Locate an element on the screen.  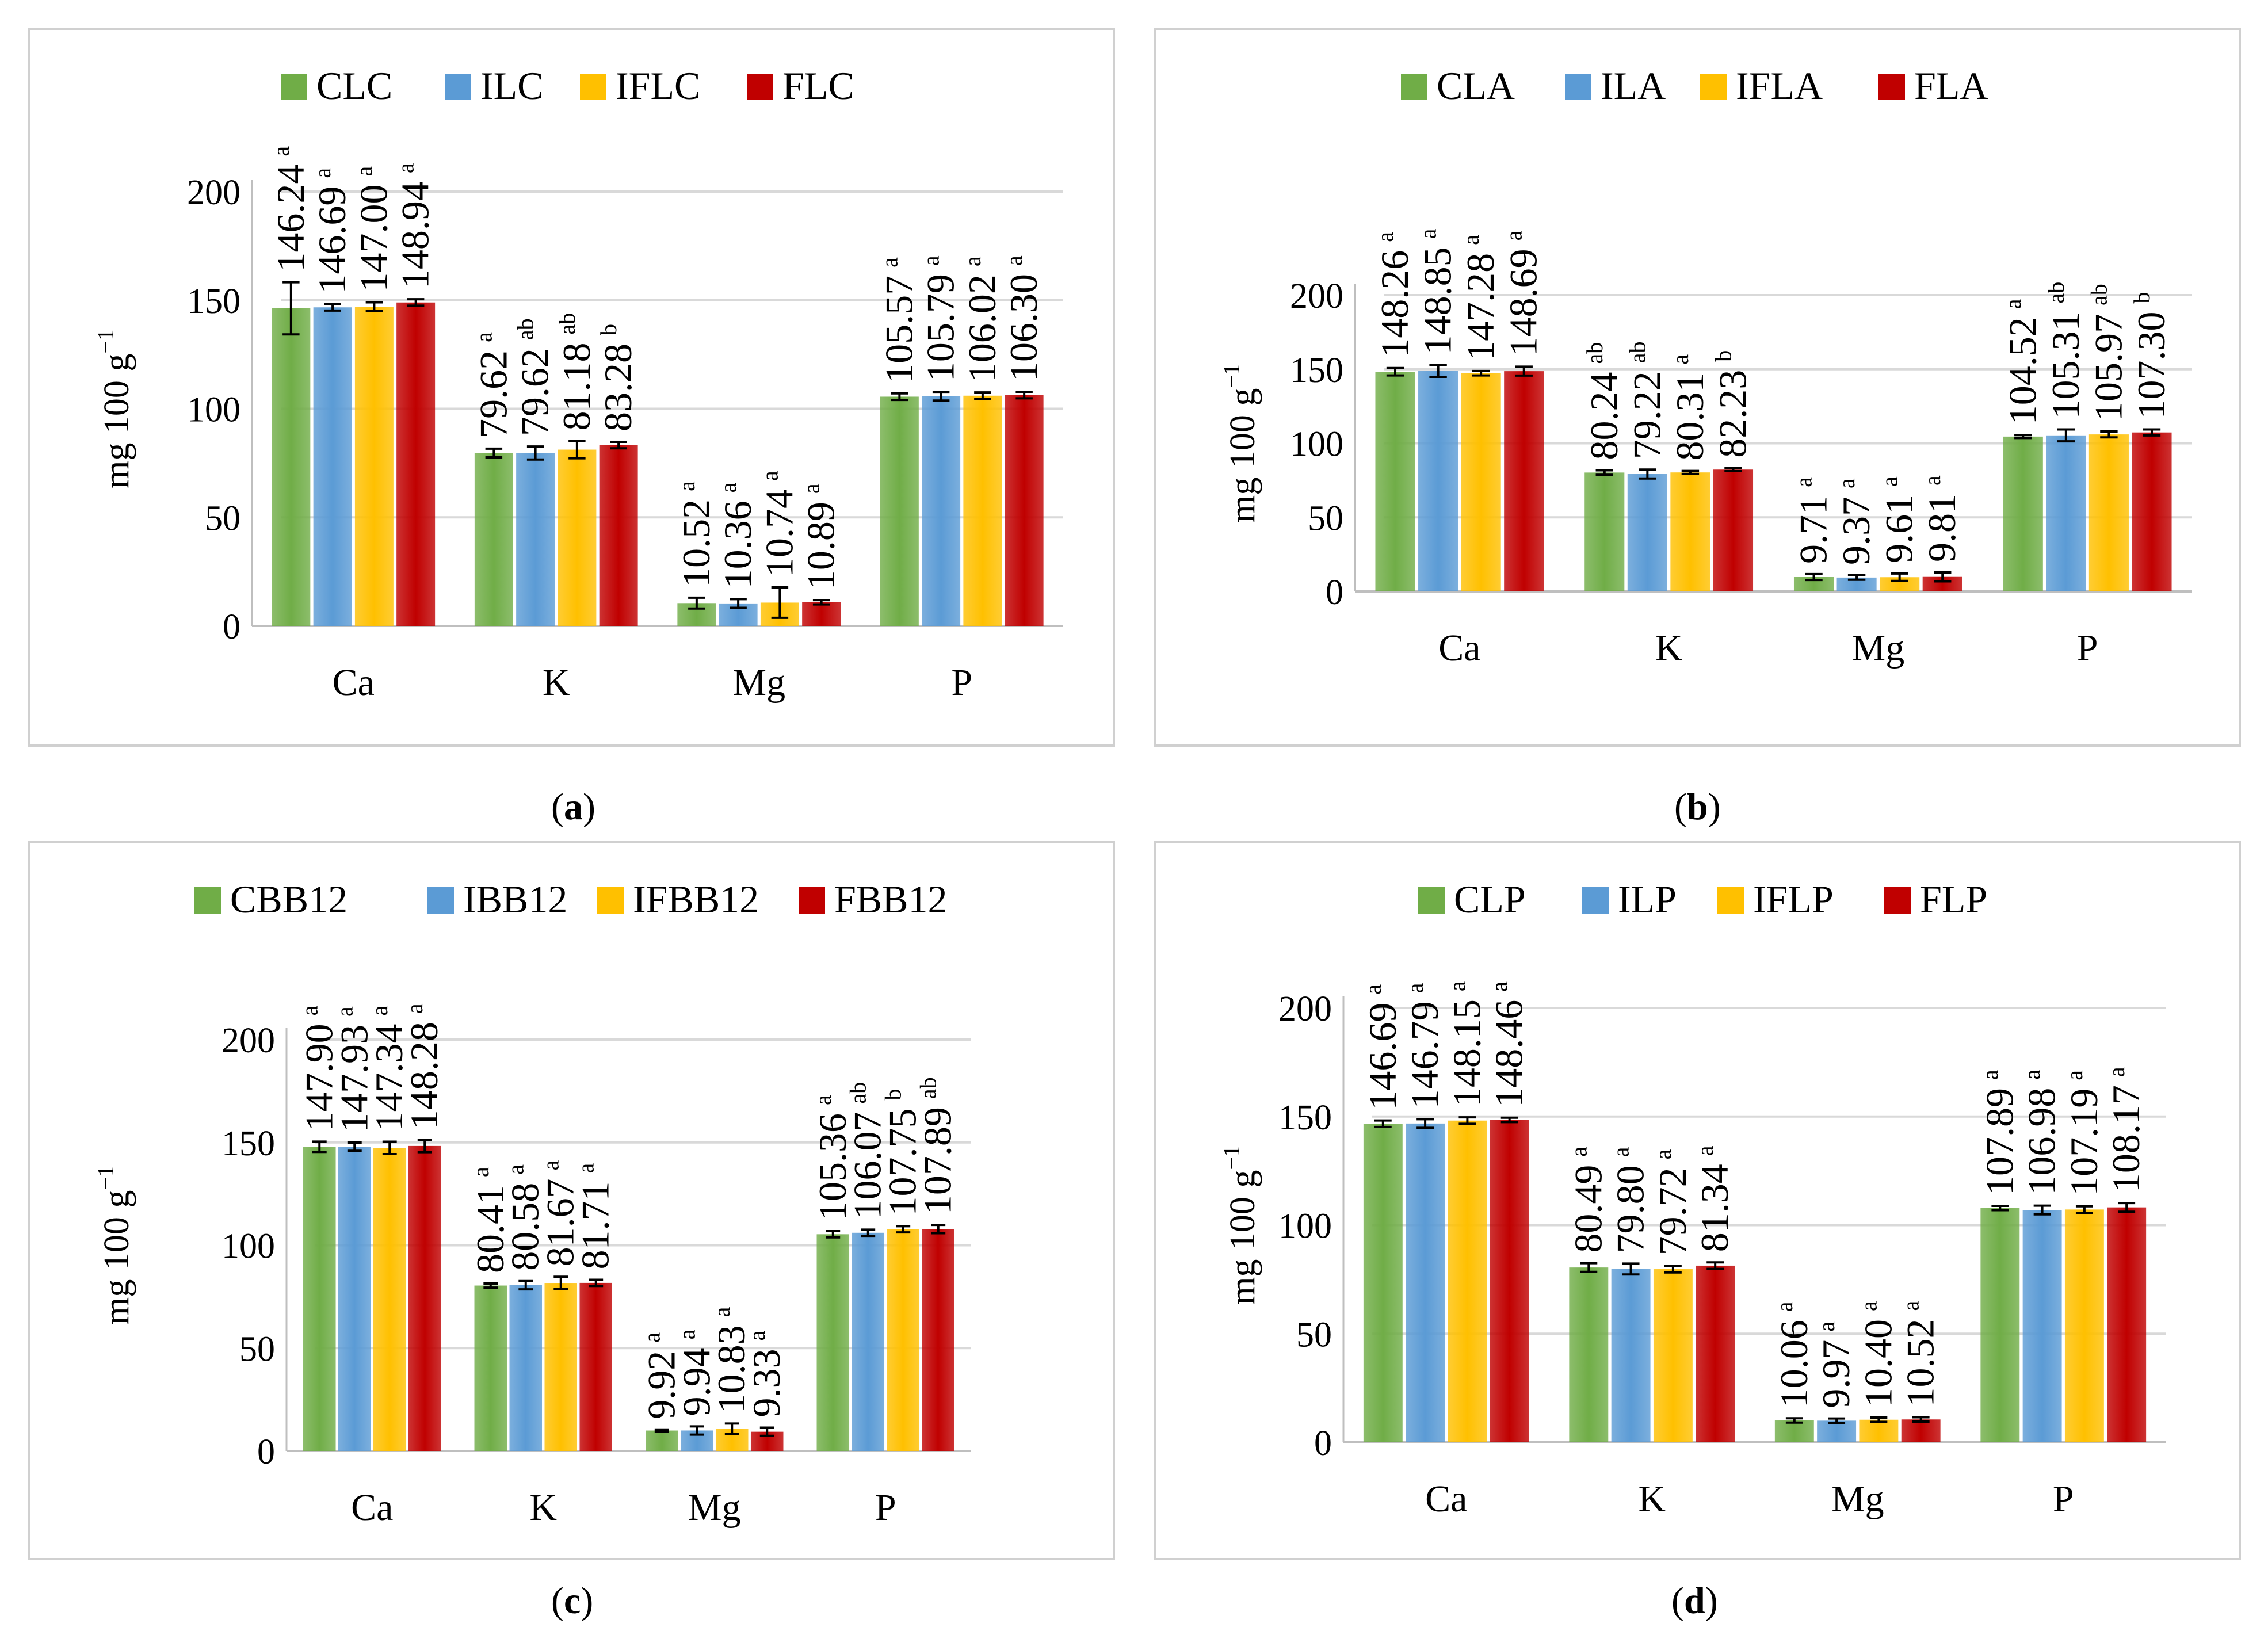
bar-FLP-Mg is located at coordinates (1921, 1430).